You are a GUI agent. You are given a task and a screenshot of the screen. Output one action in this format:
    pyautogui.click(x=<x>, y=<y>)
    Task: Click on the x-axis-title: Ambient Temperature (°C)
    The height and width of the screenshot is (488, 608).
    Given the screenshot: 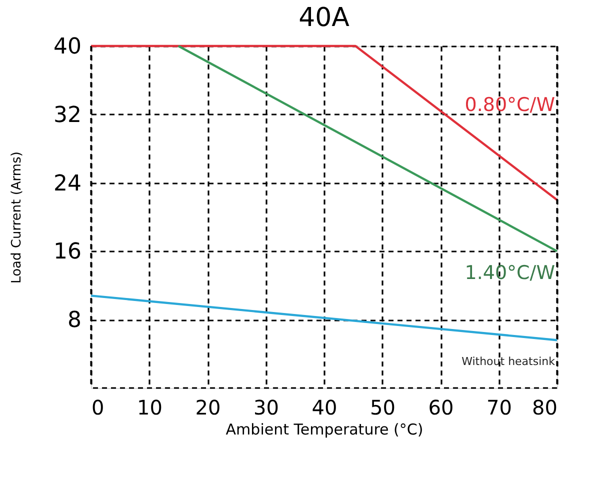 What is the action you would take?
    pyautogui.click(x=325, y=429)
    